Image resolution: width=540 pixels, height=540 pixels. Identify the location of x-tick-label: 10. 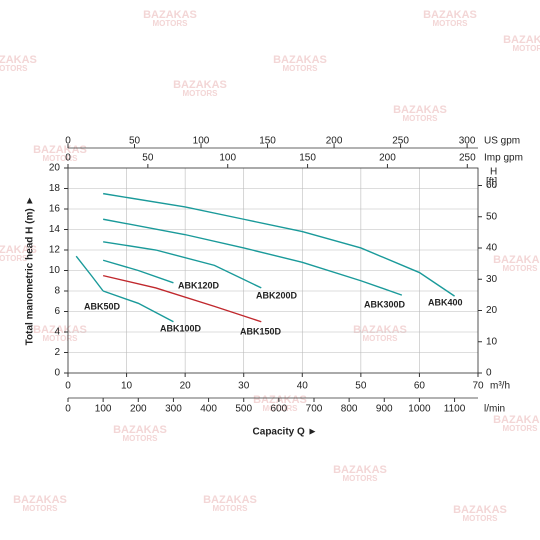
(127, 386).